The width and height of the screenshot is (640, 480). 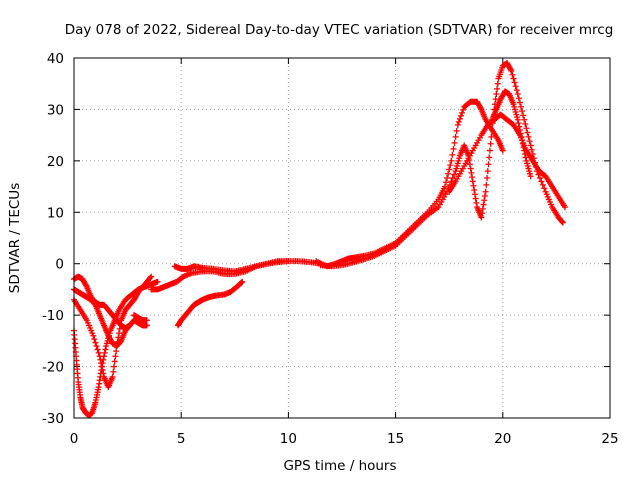 I want to click on y-tick-label: 30, so click(x=55, y=110).